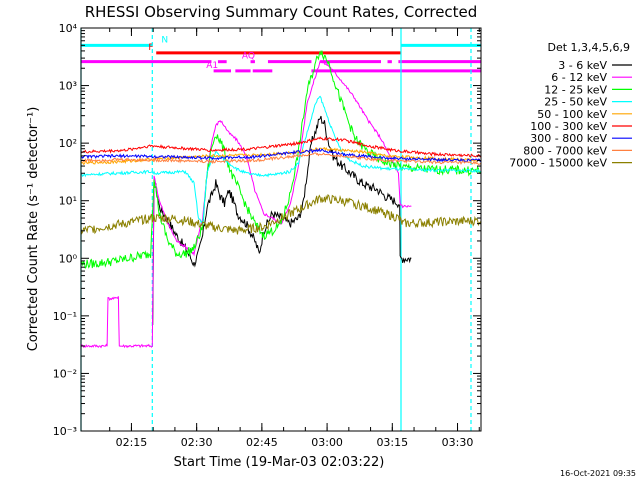 This screenshot has height=480, width=640. What do you see at coordinates (327, 442) in the screenshot?
I see `x-tick-label: 03:00` at bounding box center [327, 442].